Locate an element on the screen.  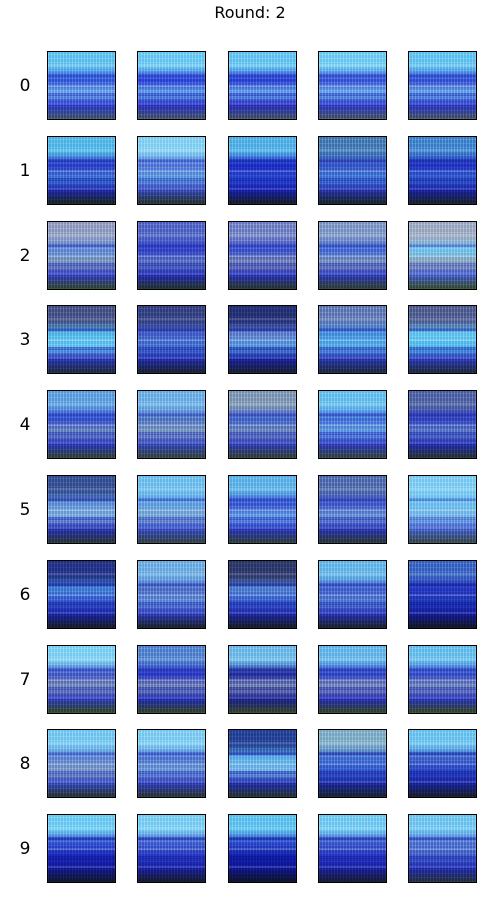
row-label: 0 is located at coordinates (25, 85).